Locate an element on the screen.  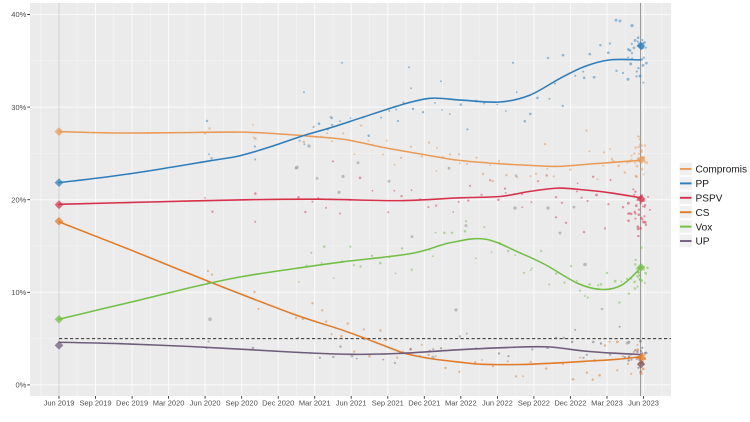
svg-text: CS is located at coordinates (703, 213).